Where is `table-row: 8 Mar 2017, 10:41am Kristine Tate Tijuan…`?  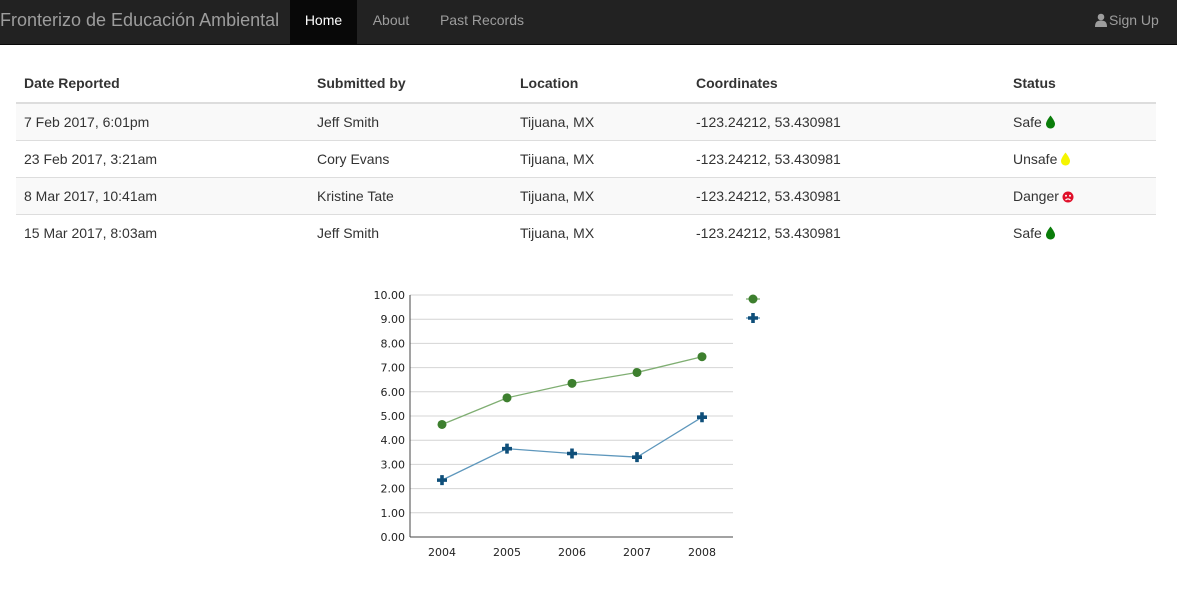 table-row: 8 Mar 2017, 10:41am Kristine Tate Tijuan… is located at coordinates (586, 195).